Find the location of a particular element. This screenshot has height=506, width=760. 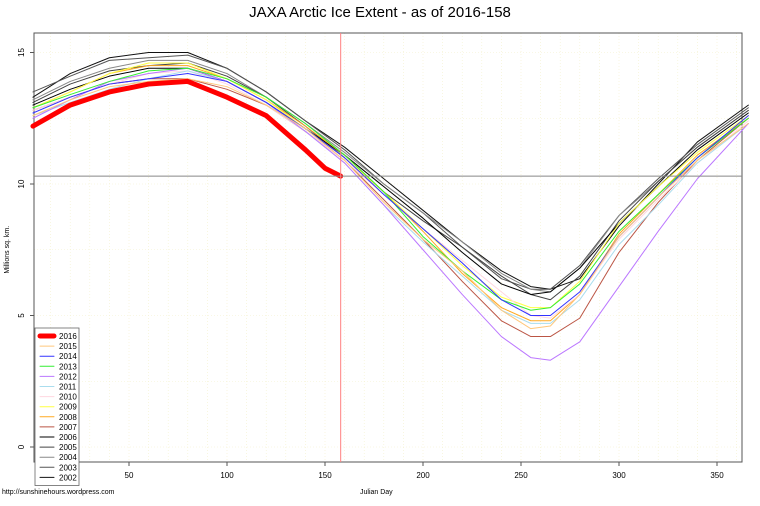

legend-label-2011: 2011 is located at coordinates (68, 387).